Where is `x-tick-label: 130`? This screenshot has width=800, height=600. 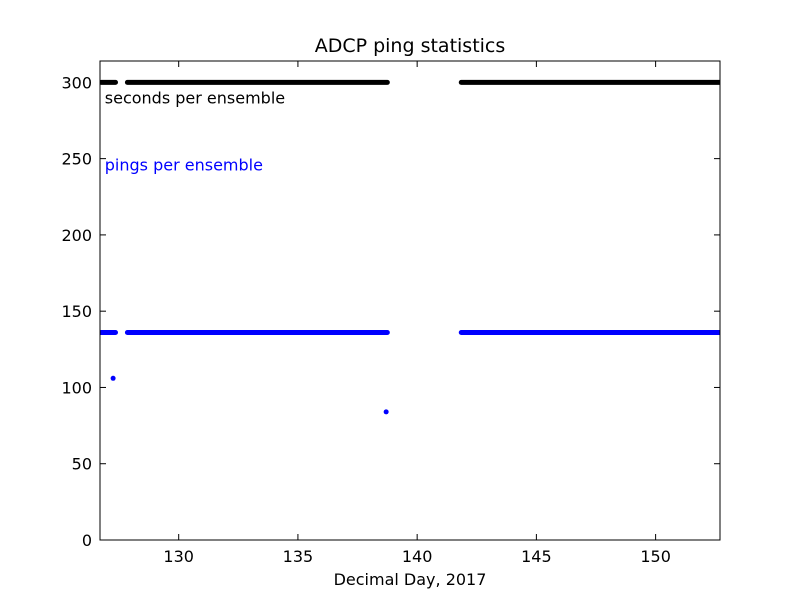
x-tick-label: 130 is located at coordinates (178, 556).